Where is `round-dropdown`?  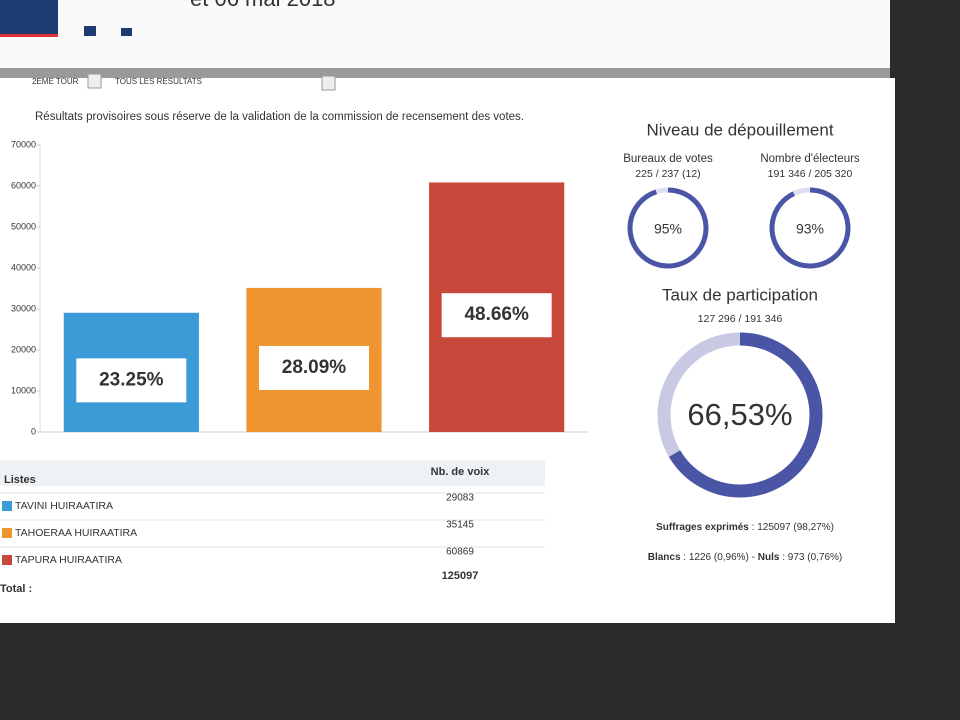
round-dropdown is located at coordinates (94, 81).